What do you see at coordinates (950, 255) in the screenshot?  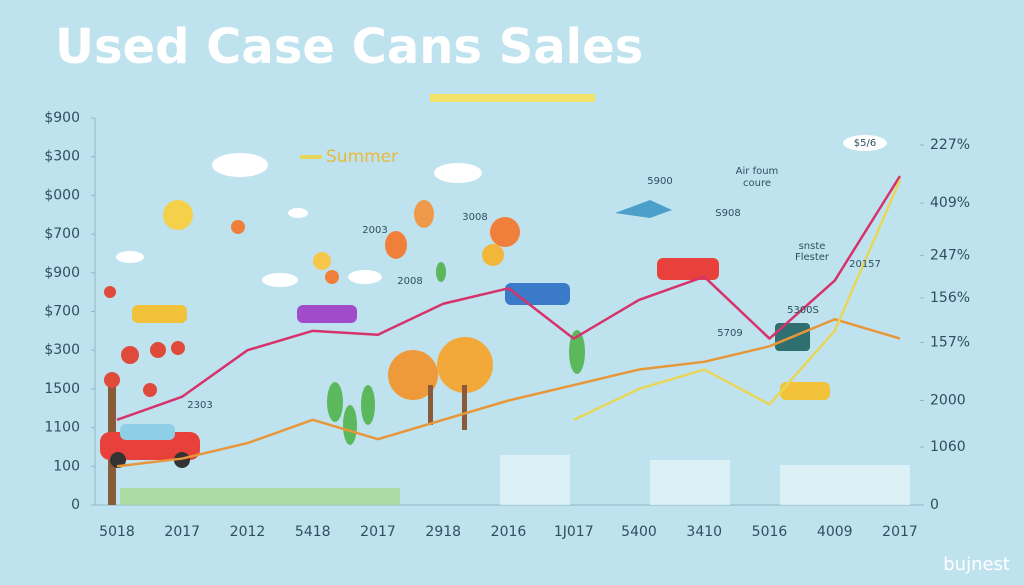 I see `y2-tick-label: 247%` at bounding box center [950, 255].